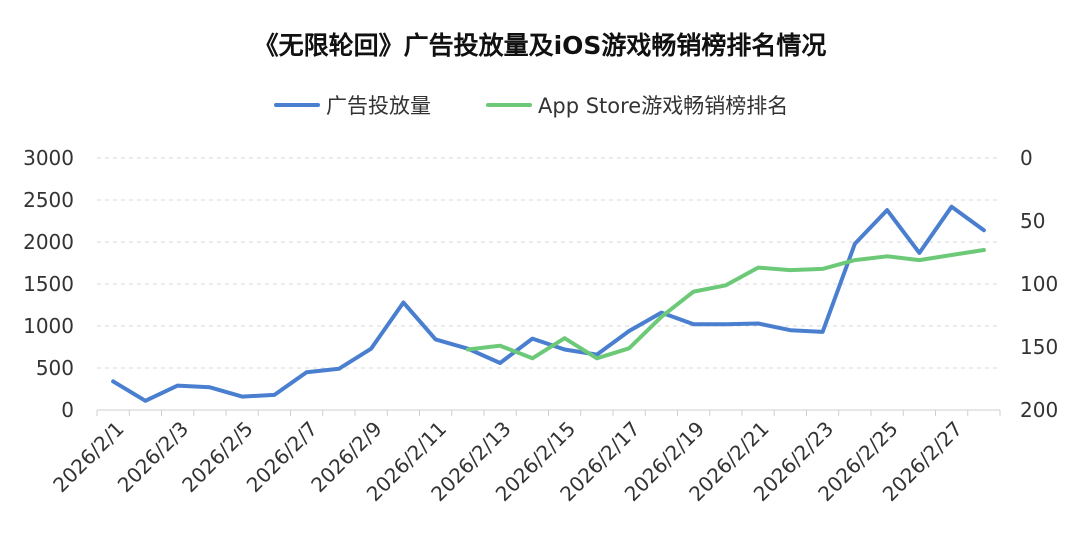 This screenshot has height=547, width=1080. What do you see at coordinates (1026, 158) in the screenshot?
I see `y-right-tick-label: 0` at bounding box center [1026, 158].